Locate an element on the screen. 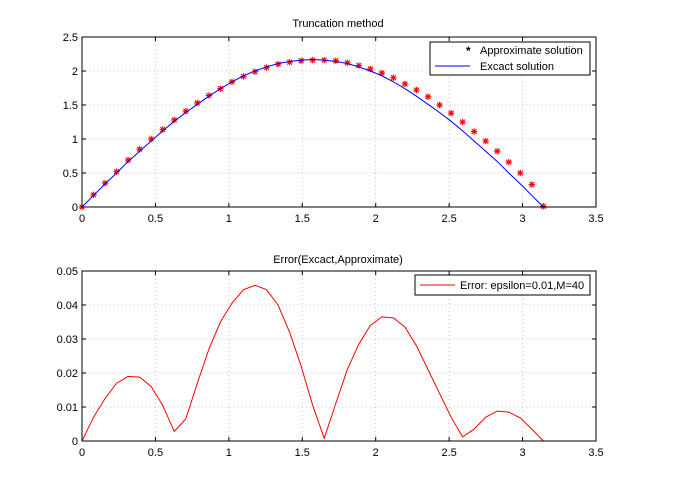 The width and height of the screenshot is (685, 489). legend-exact-label: Excact solution is located at coordinates (517, 67).